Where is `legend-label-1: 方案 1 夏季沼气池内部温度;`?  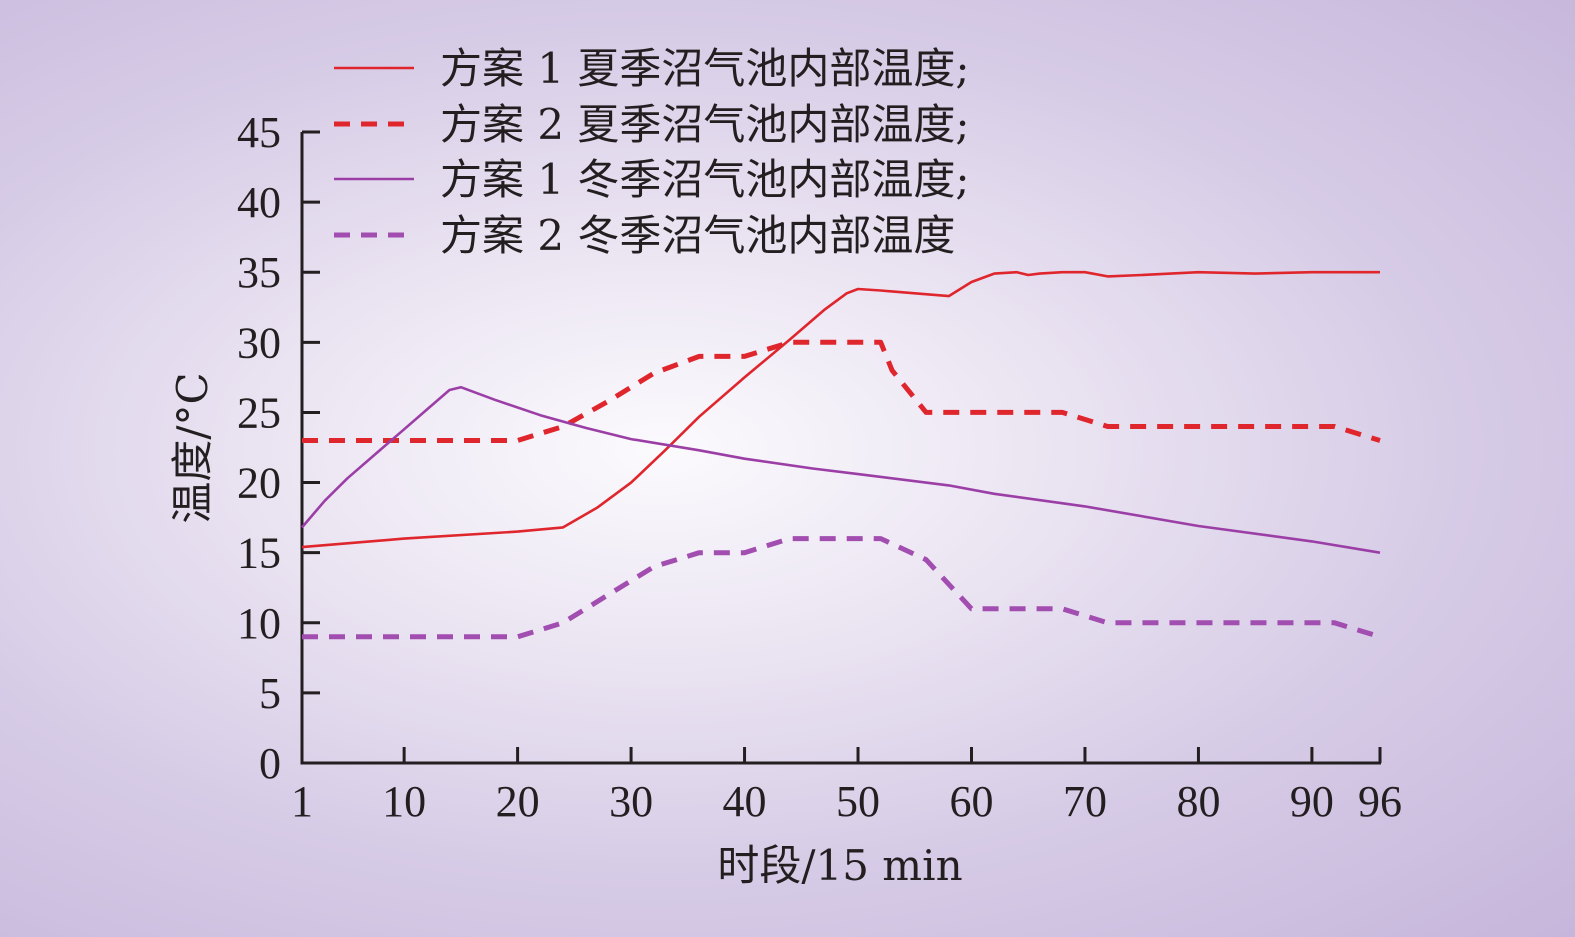 legend-label-1: 方案 1 夏季沼气池内部温度; is located at coordinates (705, 68).